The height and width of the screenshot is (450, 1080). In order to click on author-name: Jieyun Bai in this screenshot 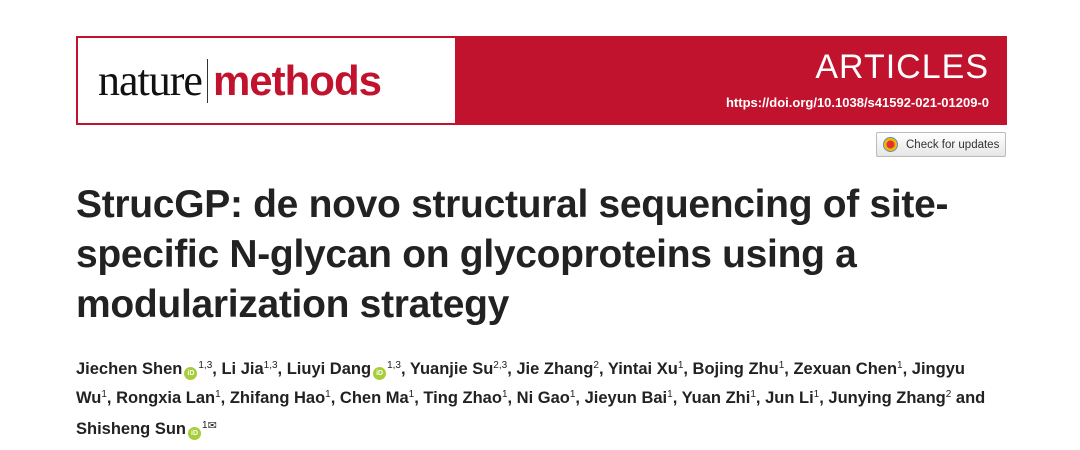, I will do `click(626, 397)`.